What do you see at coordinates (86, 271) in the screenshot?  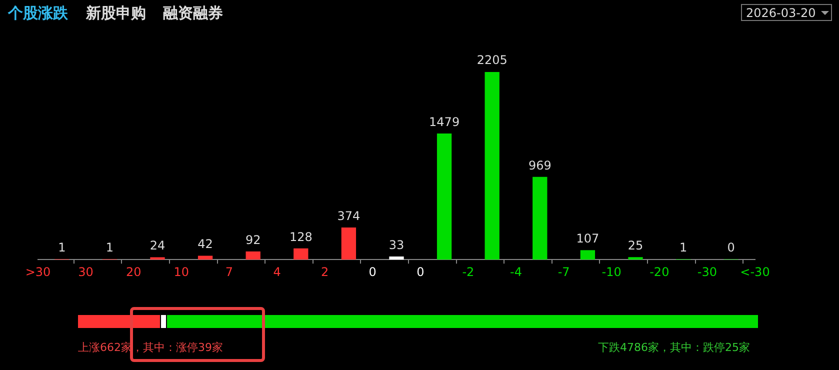 I see `x-tick-label: 30` at bounding box center [86, 271].